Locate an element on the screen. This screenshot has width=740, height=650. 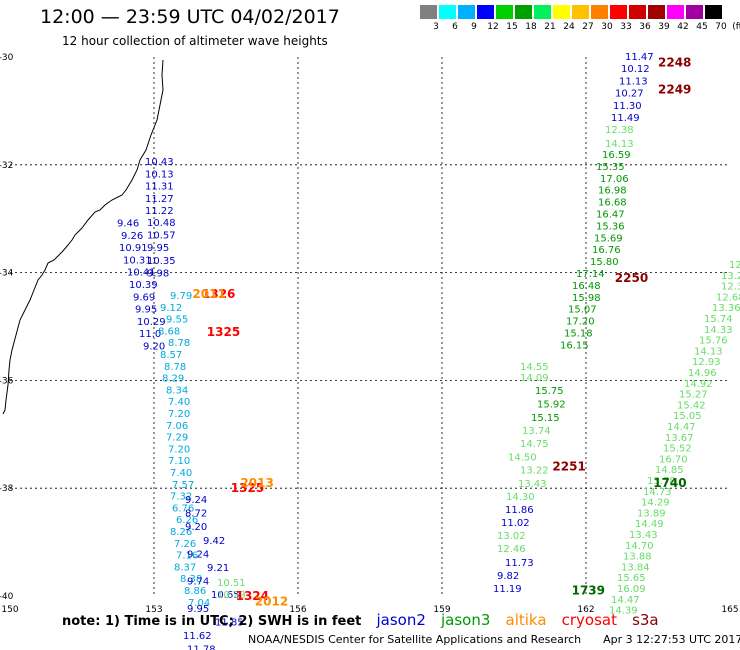
wave-height-value: 9.46 is located at coordinates (128, 224).